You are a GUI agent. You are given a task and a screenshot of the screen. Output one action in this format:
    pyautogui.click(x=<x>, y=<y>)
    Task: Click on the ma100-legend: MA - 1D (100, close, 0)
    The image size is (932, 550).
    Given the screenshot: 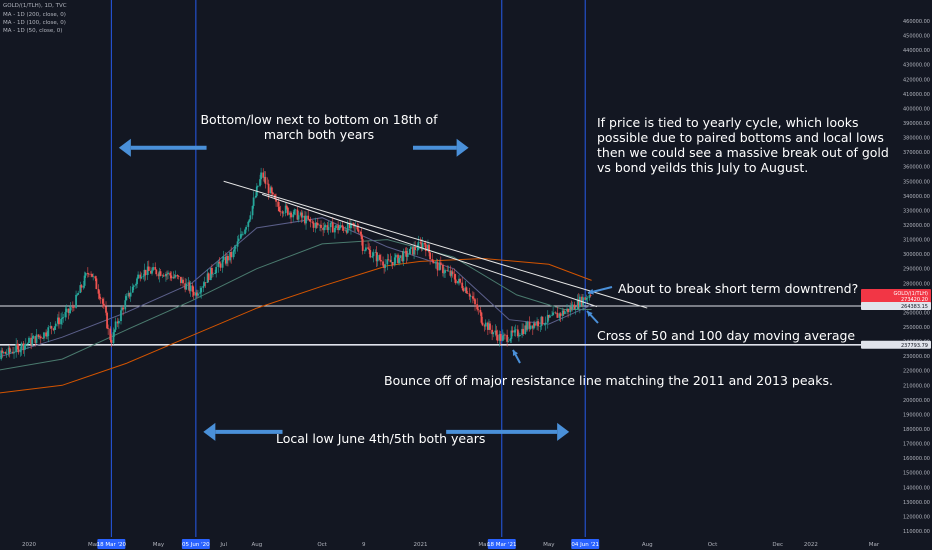 What is the action you would take?
    pyautogui.click(x=34, y=23)
    